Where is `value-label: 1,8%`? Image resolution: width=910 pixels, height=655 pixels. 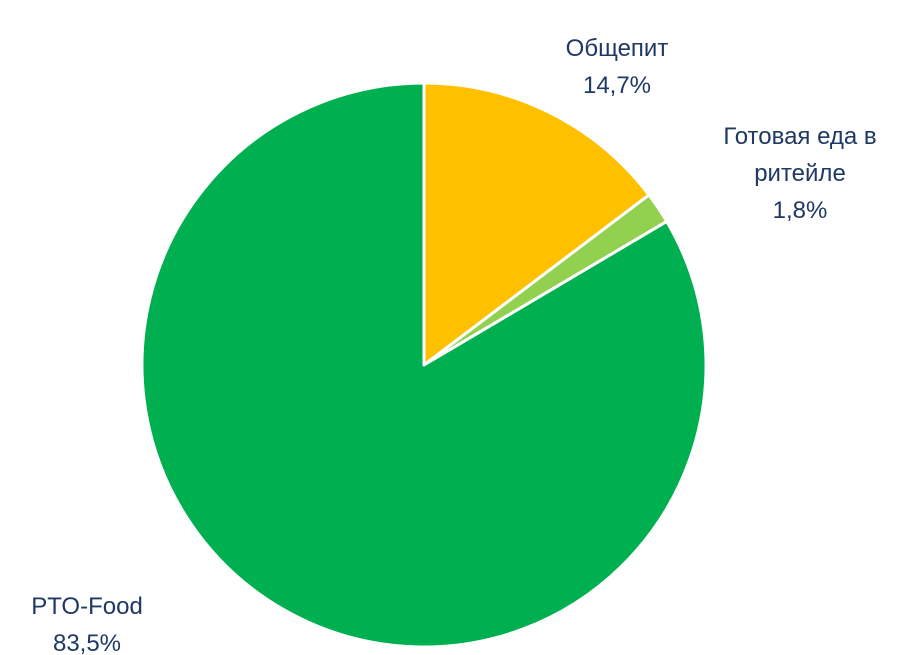 value-label: 1,8% is located at coordinates (800, 210).